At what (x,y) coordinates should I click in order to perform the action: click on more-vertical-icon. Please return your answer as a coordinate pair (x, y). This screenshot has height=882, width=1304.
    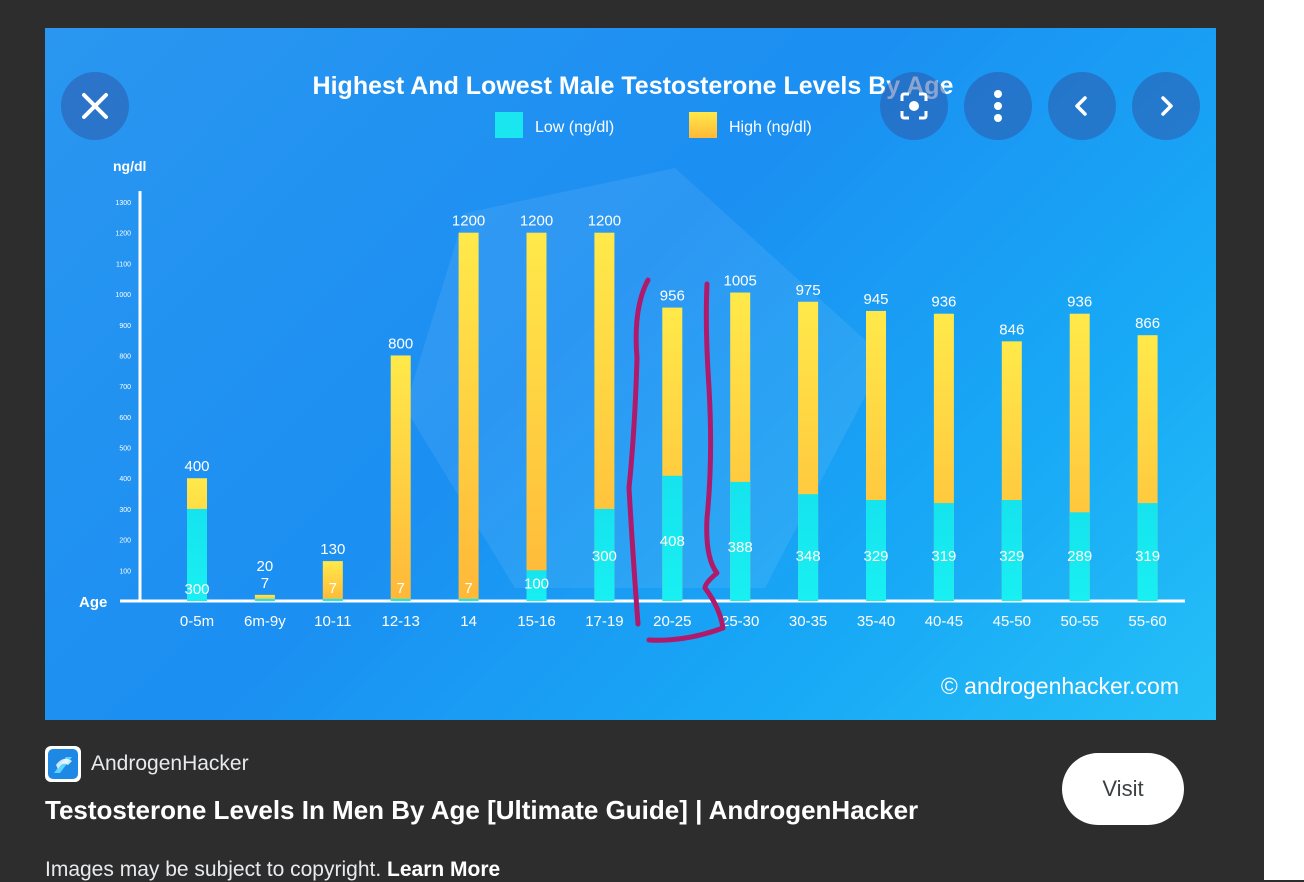
    Looking at the image, I should click on (998, 106).